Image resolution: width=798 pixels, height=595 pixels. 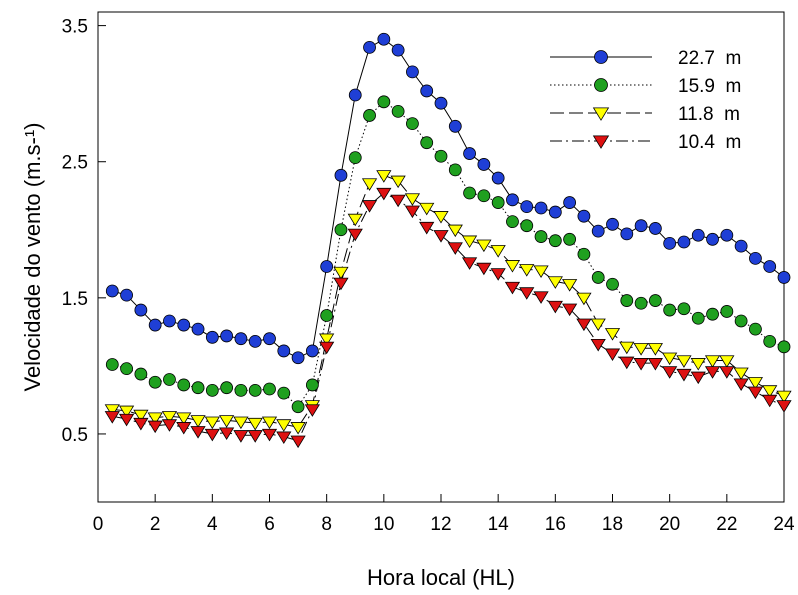 What do you see at coordinates (709, 86) in the screenshot?
I see `legend-label: 15.9 m` at bounding box center [709, 86].